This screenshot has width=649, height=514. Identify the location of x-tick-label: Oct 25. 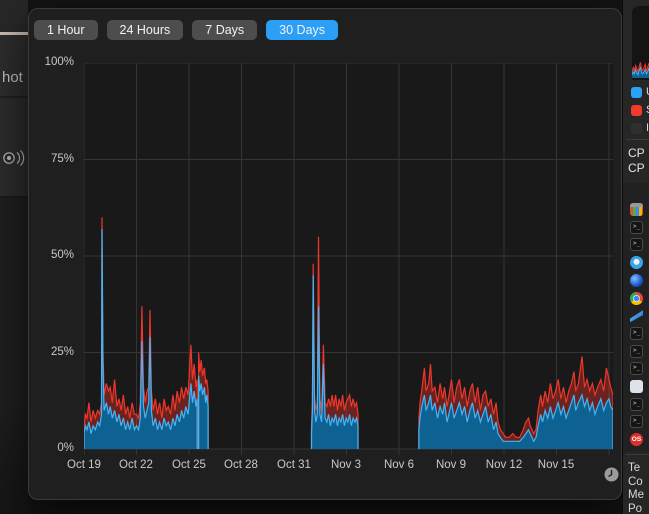
(189, 465).